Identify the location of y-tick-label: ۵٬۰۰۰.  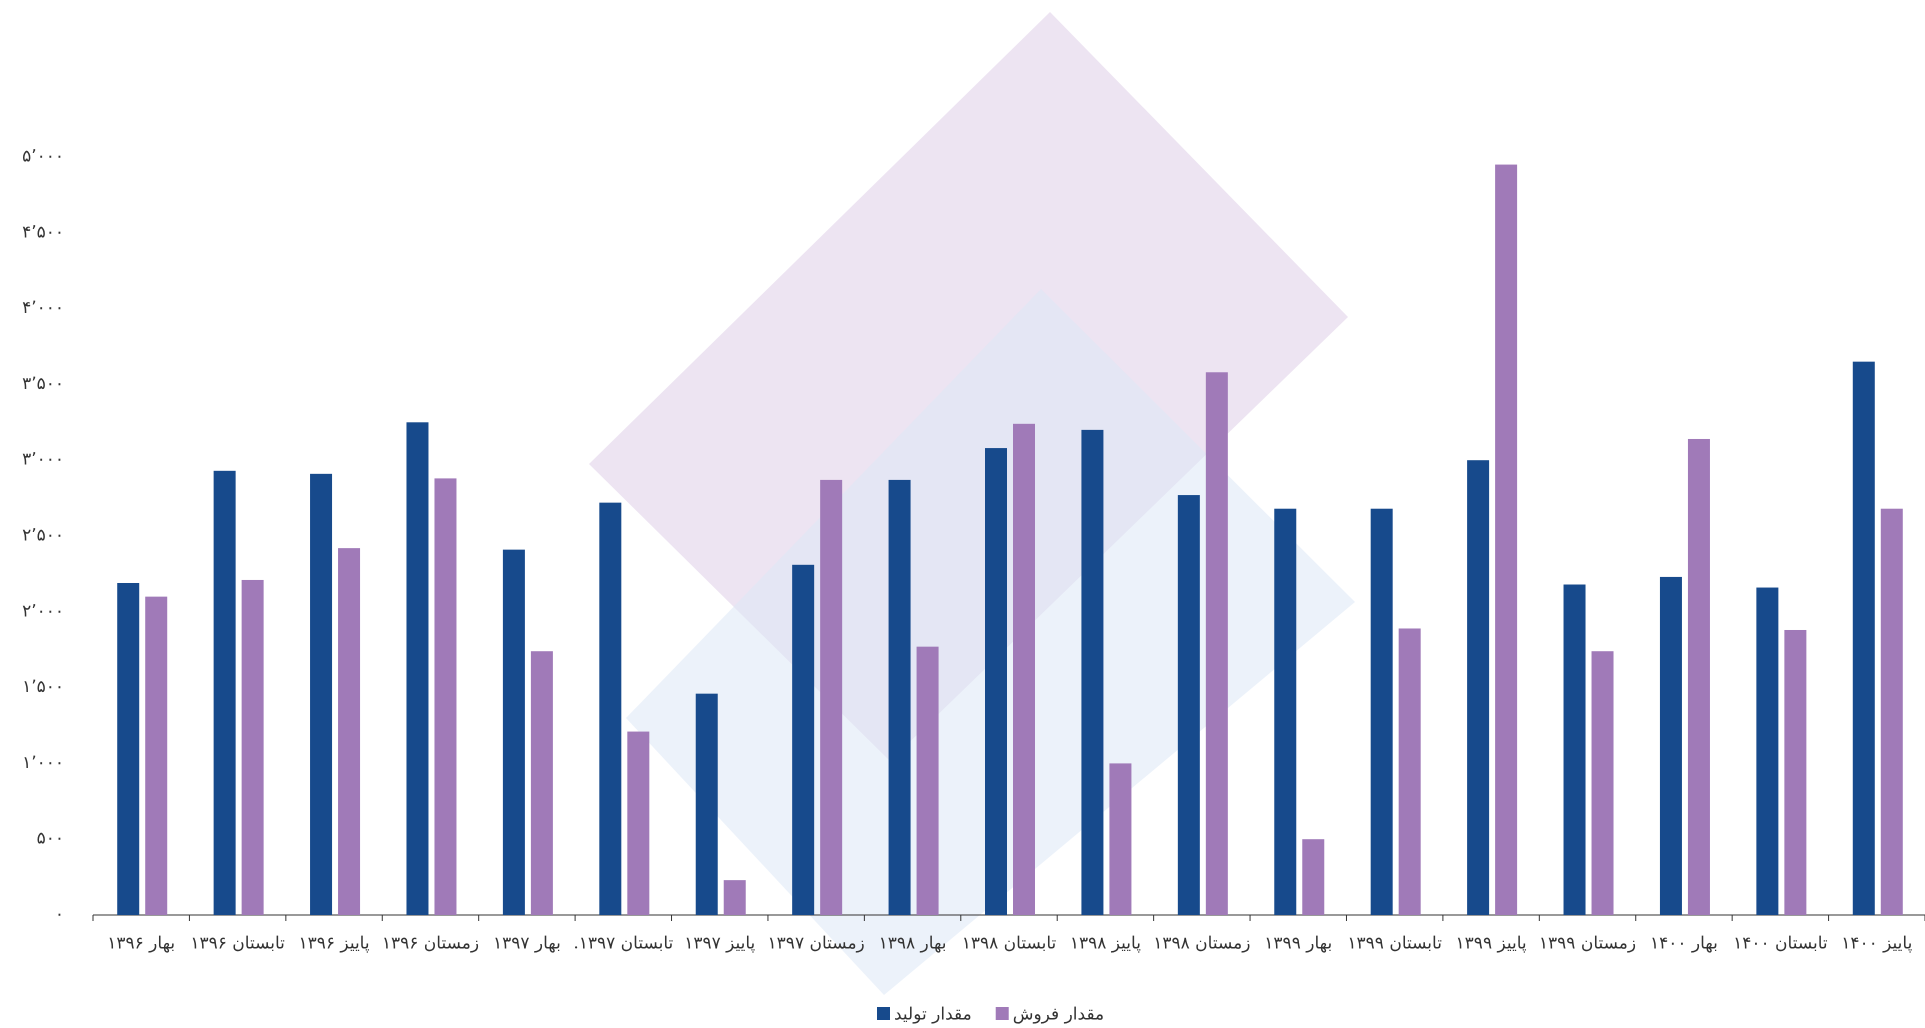
(43, 157).